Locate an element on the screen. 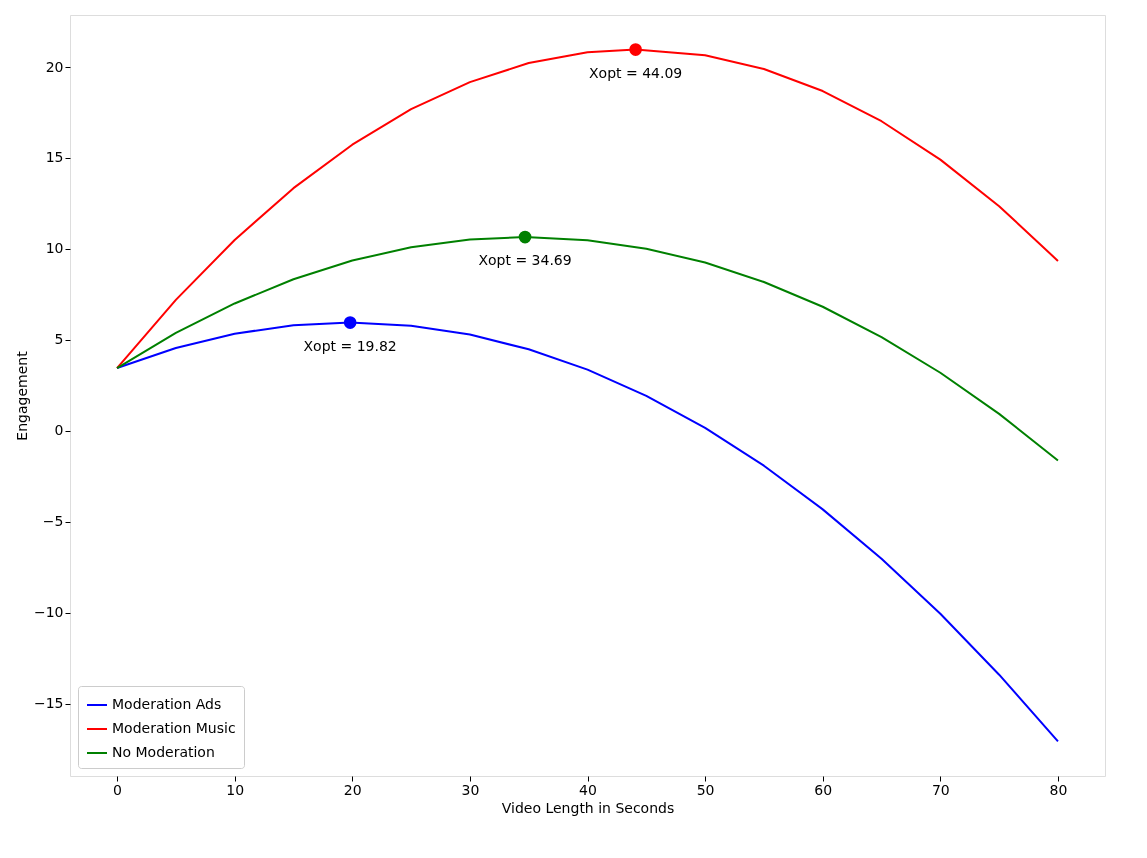 The image size is (1147, 858). y-tick-label: 0 is located at coordinates (59, 430).